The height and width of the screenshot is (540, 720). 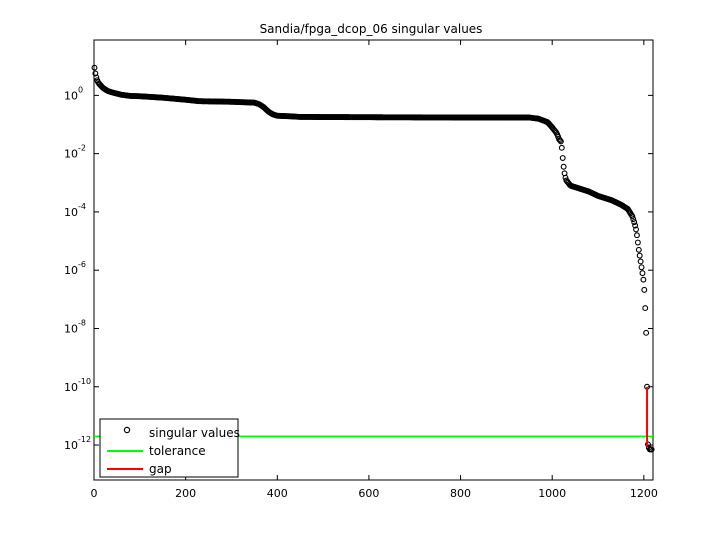 I want to click on y-tick-label: 10⁻², so click(x=75, y=152).